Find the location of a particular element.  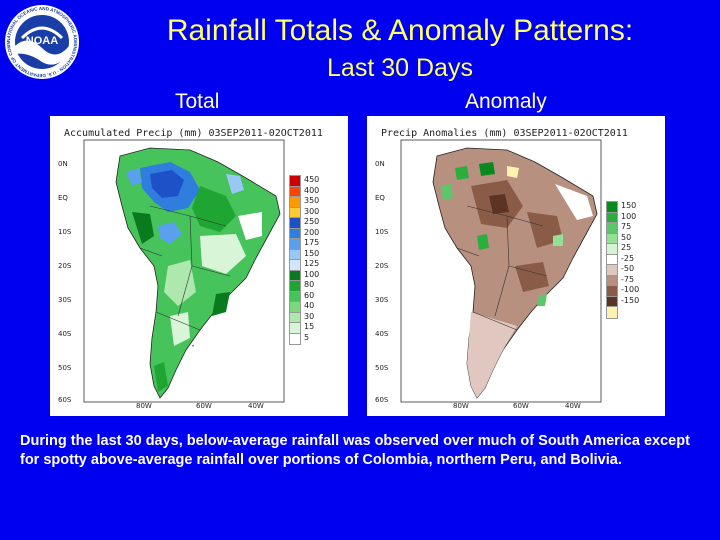

anomaly-legend-entry is located at coordinates (631, 312).